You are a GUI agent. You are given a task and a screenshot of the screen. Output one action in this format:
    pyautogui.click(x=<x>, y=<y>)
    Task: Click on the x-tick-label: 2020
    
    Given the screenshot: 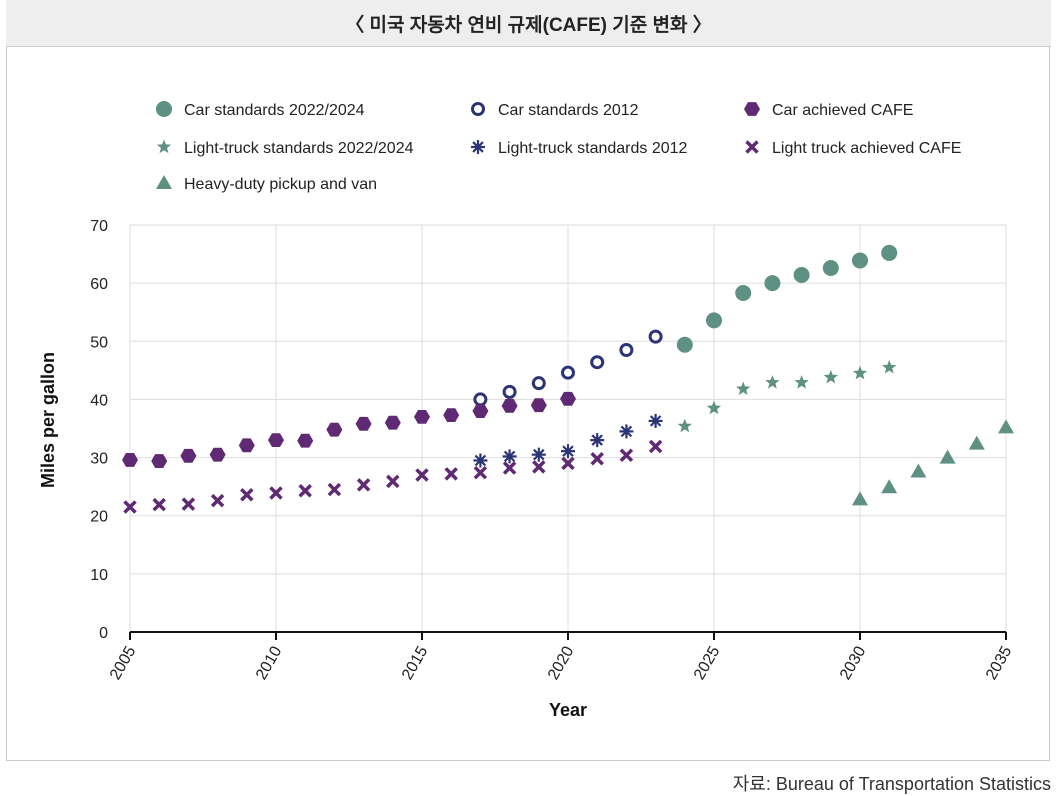 What is the action you would take?
    pyautogui.click(x=561, y=662)
    